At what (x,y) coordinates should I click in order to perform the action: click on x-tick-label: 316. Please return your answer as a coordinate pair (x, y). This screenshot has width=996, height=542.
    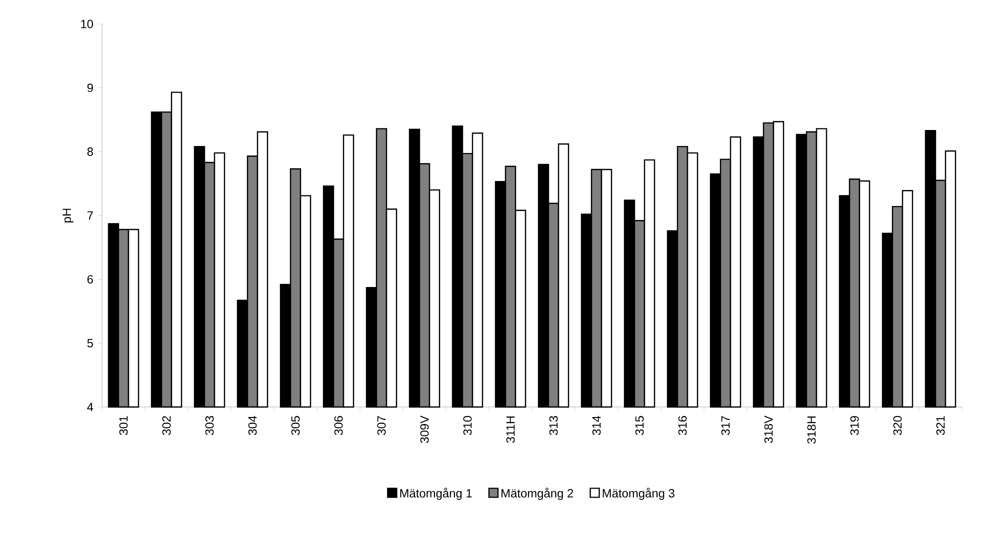
    Looking at the image, I should click on (682, 425).